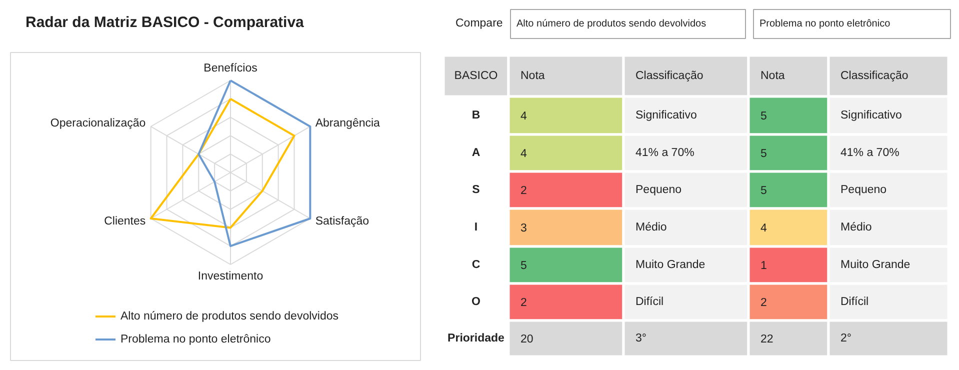 This screenshot has height=370, width=959. I want to click on text: Alto número de produtos sendo devolvidos, so click(611, 24).